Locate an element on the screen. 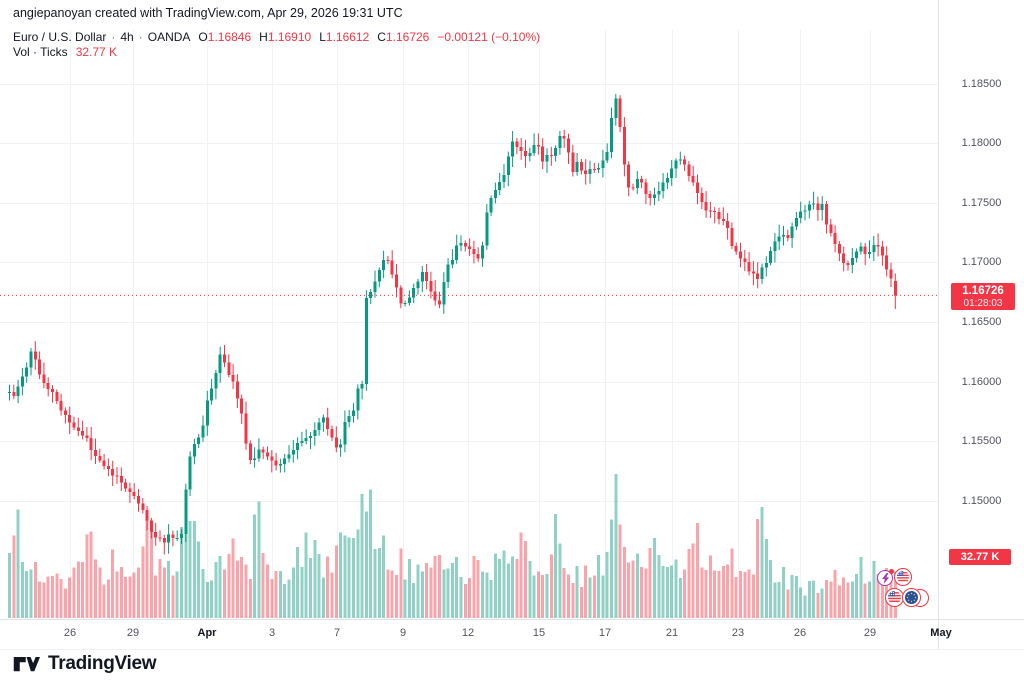 This screenshot has height=699, width=1024. last-price-value: 1.16726 is located at coordinates (983, 291).